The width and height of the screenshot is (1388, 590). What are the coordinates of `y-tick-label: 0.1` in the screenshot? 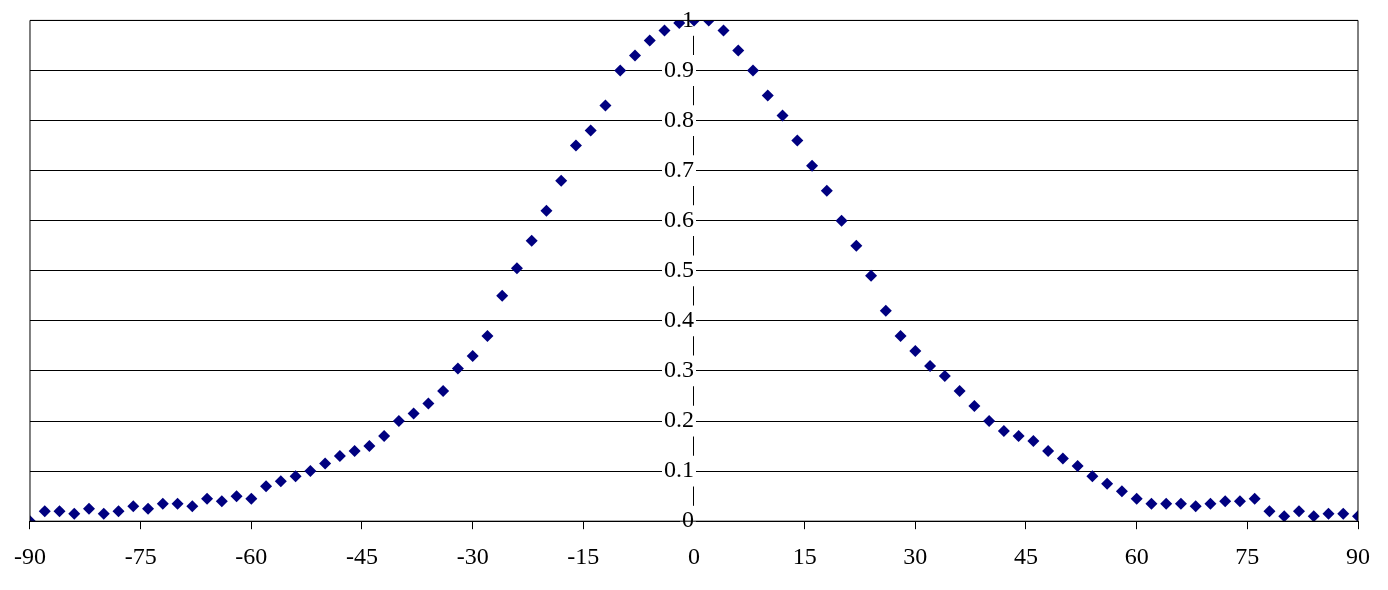 It's located at (679, 469).